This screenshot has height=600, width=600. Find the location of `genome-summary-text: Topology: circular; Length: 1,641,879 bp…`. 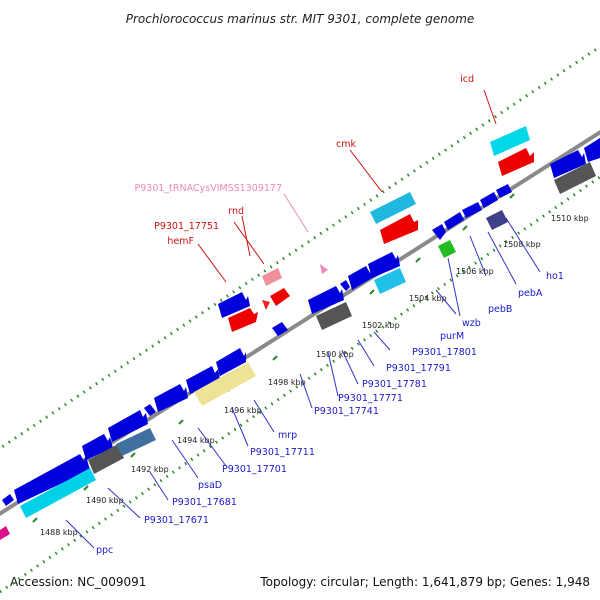

genome-summary-text: Topology: circular; Length: 1,641,879 bp… is located at coordinates (424, 582).